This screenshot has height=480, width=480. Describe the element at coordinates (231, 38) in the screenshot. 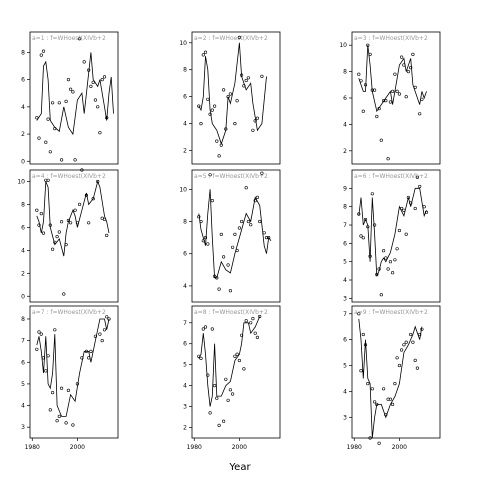

I see `panel-title: a=2 : f=WHoest(XIVb+2` at that location.